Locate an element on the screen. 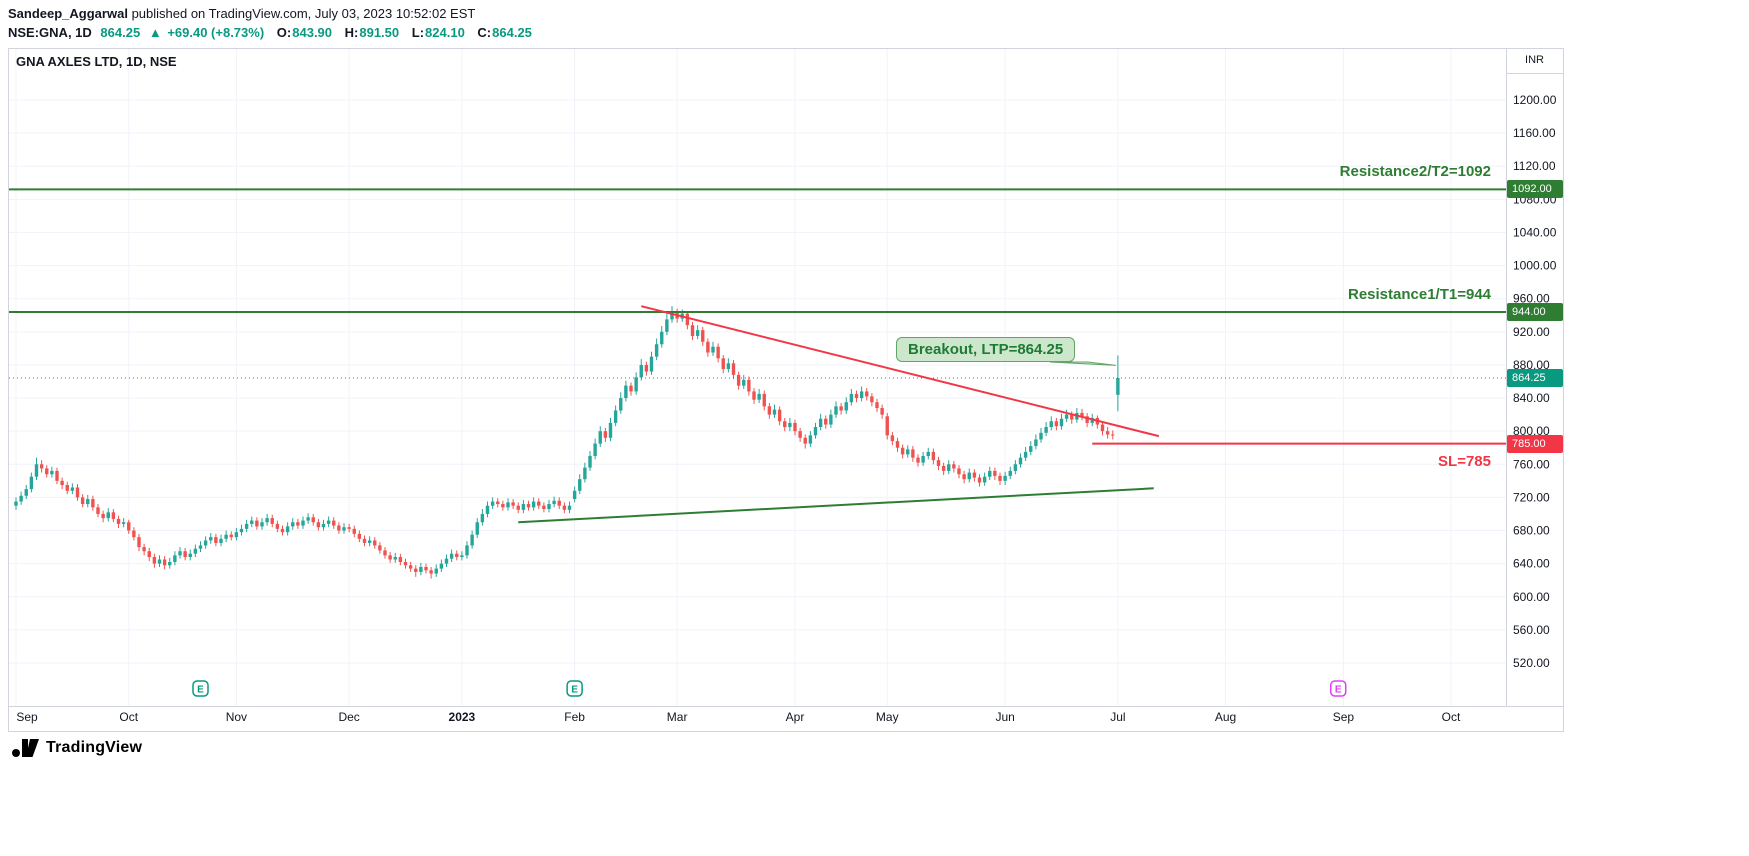  price-tick-label: 1200.00 is located at coordinates (1535, 100).